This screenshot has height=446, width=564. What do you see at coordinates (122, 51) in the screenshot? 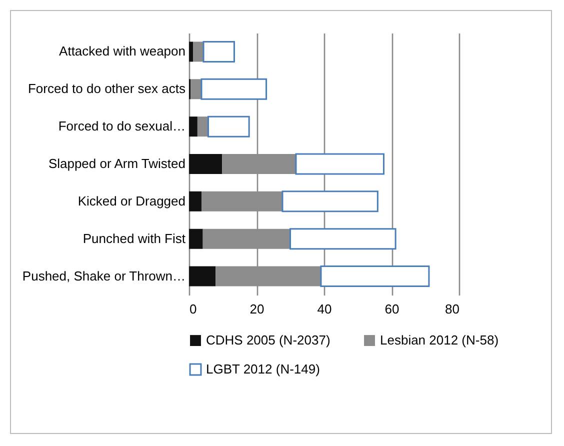
I see `y-tick-label: Attacked with weapon` at bounding box center [122, 51].